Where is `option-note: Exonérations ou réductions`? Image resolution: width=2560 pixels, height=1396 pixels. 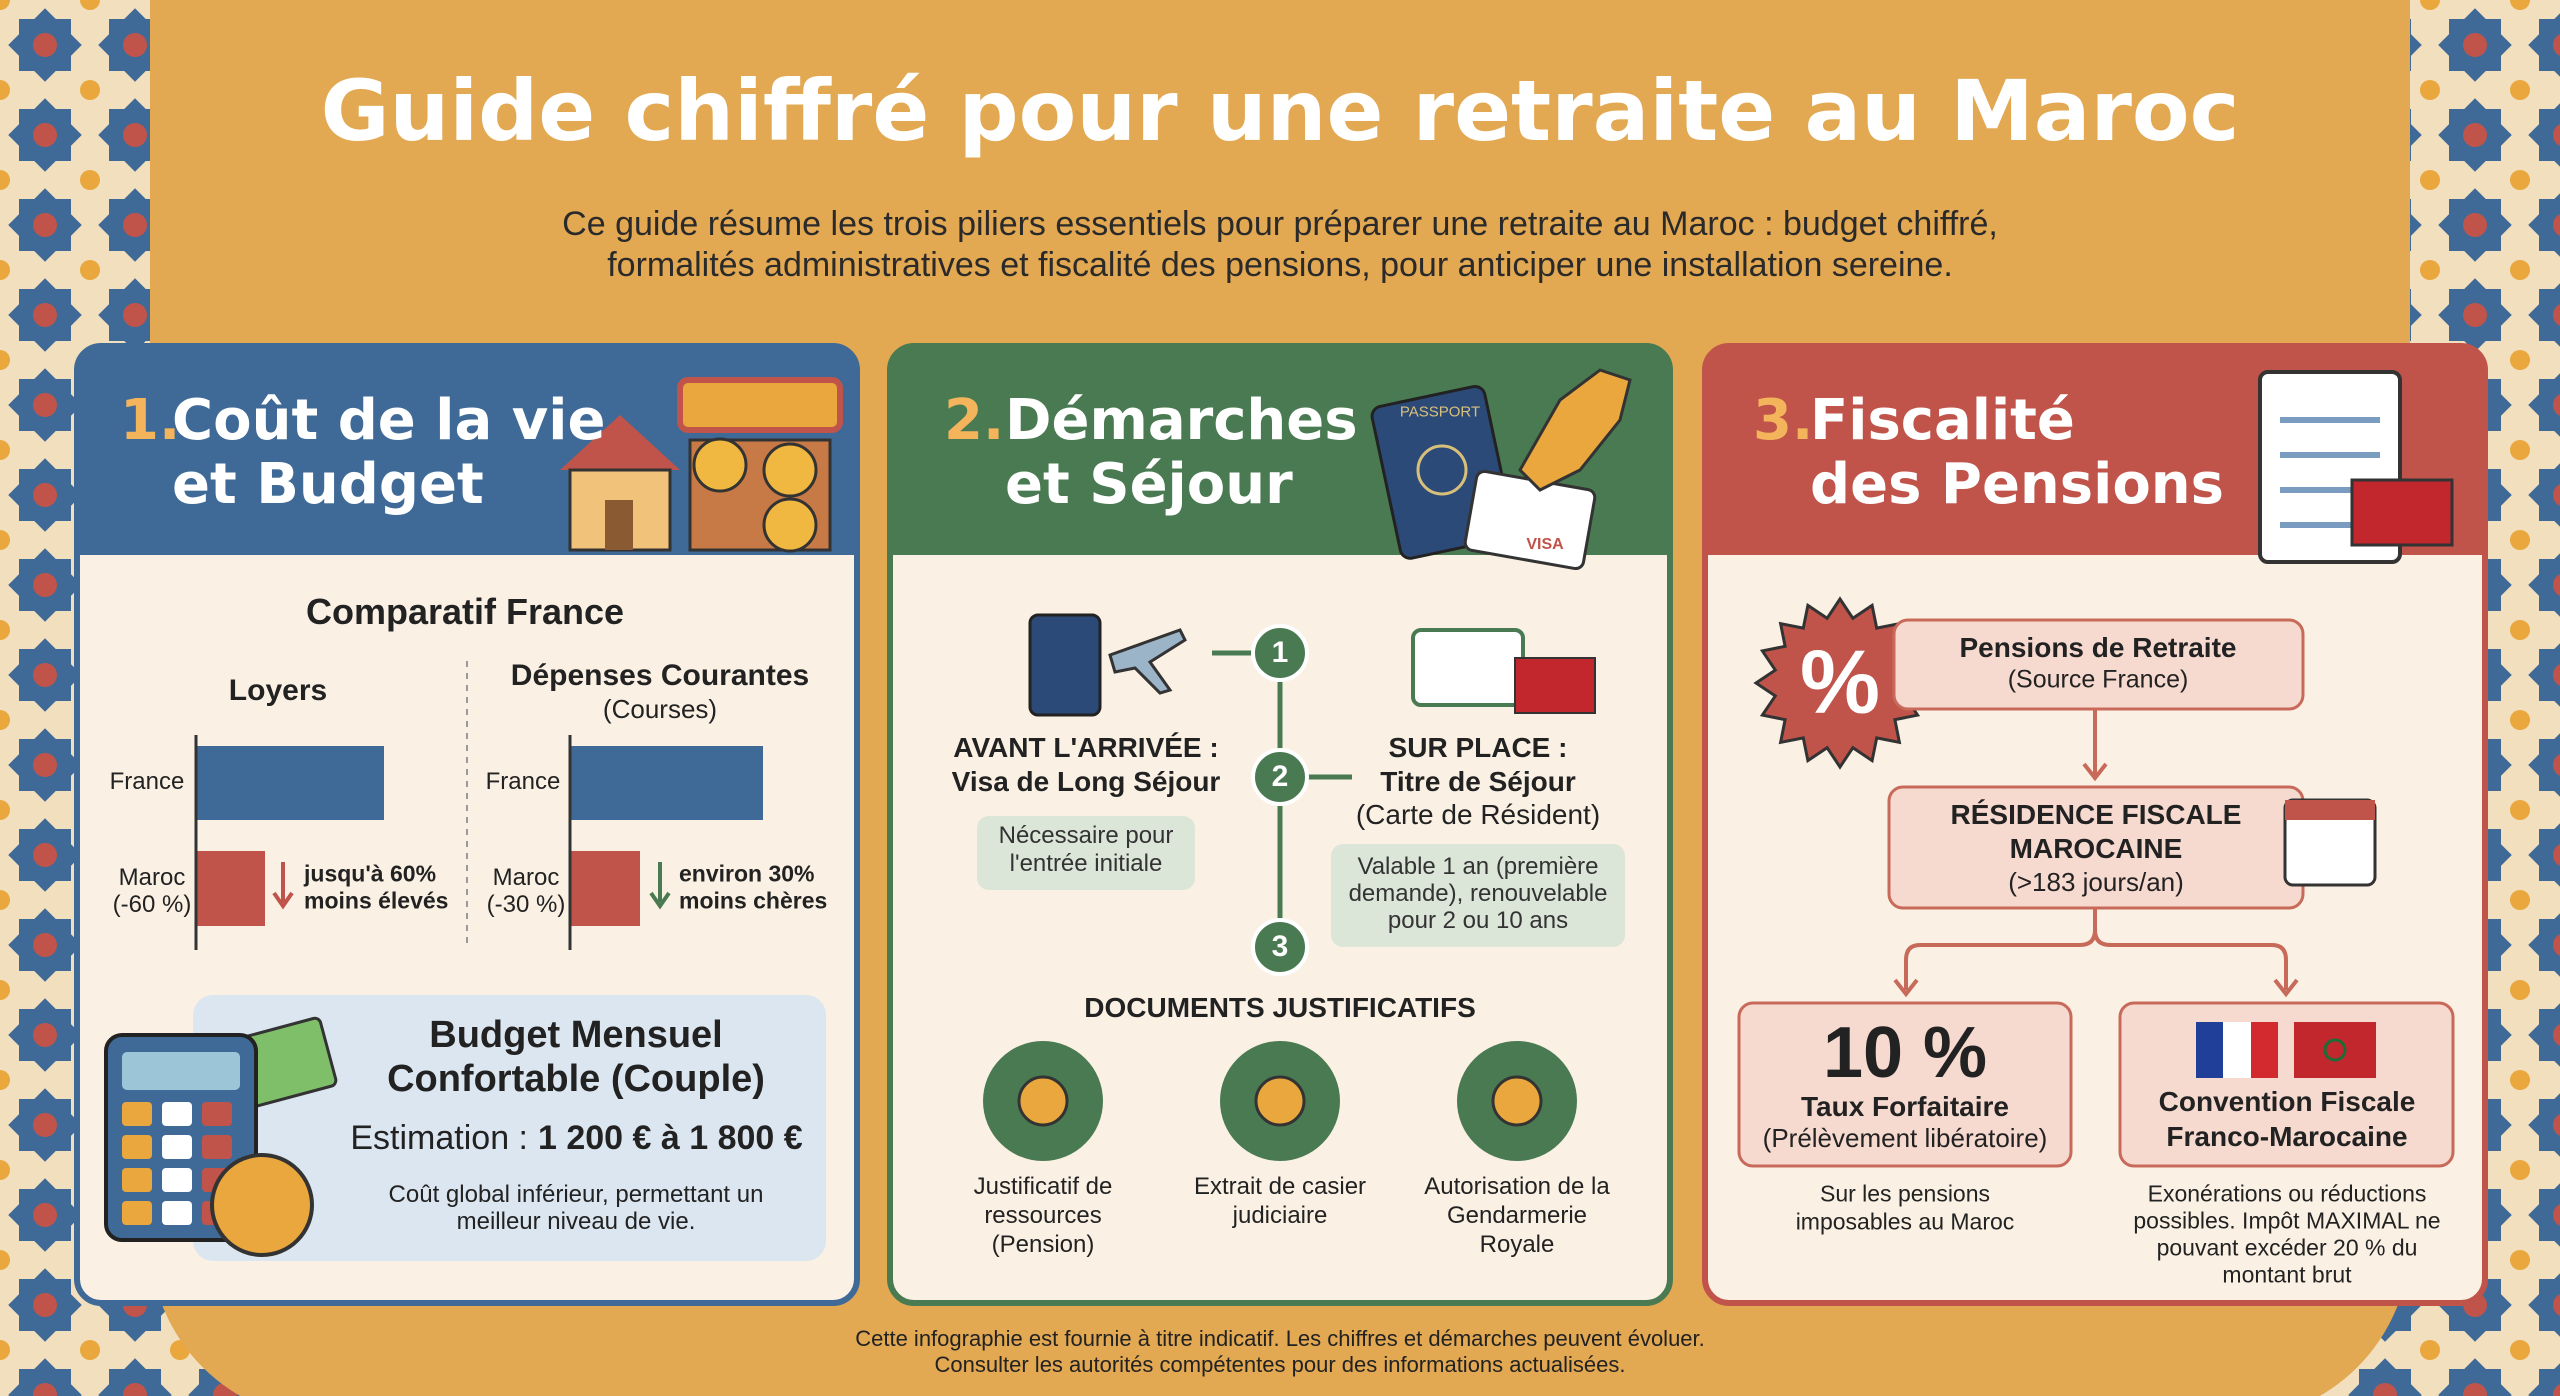 option-note: Exonérations ou réductions is located at coordinates (2287, 1193).